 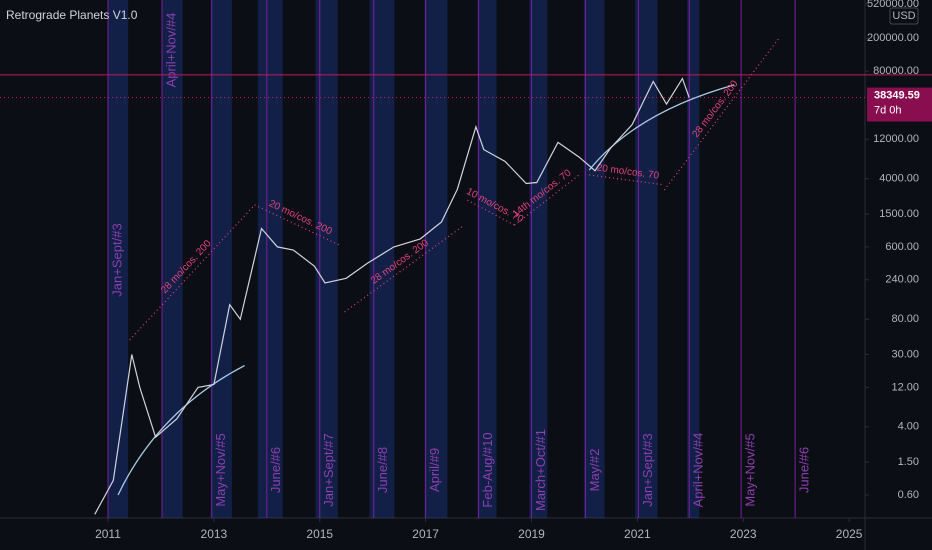 What do you see at coordinates (531, 534) in the screenshot?
I see `x-tick-label: 2019` at bounding box center [531, 534].